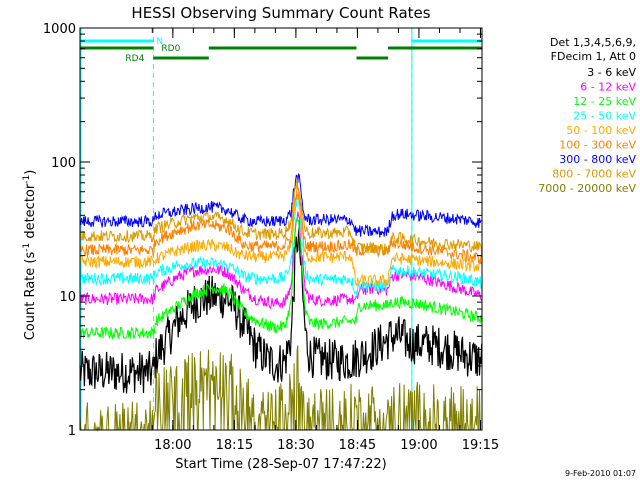  Describe the element at coordinates (480, 445) in the screenshot. I see `x-tick-label-5: 19:15` at that location.